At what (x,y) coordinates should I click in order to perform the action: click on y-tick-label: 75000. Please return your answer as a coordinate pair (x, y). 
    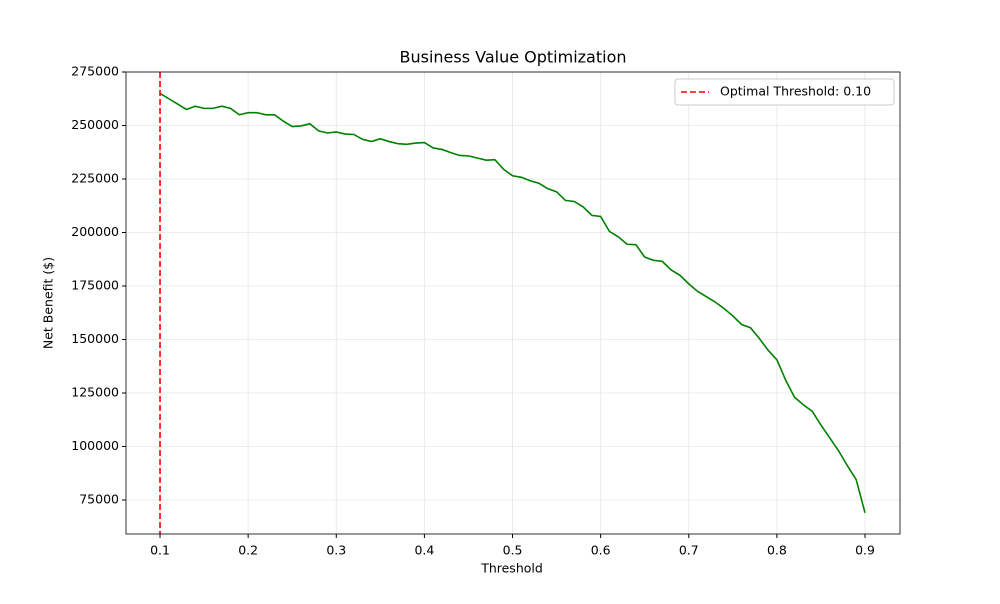
    Looking at the image, I should click on (99, 498).